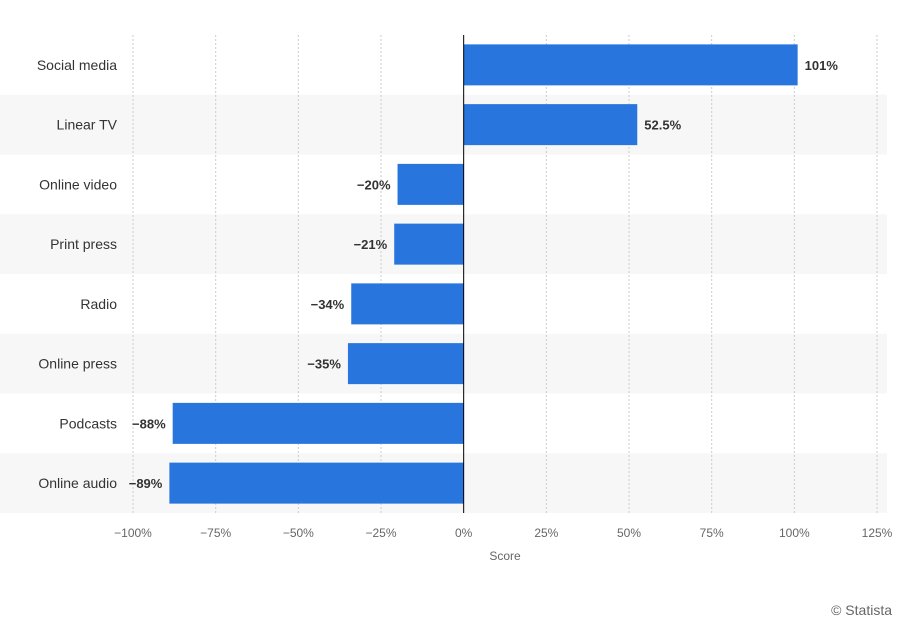 The width and height of the screenshot is (898, 626). Describe the element at coordinates (464, 533) in the screenshot. I see `x-tick-label: 0%` at that location.